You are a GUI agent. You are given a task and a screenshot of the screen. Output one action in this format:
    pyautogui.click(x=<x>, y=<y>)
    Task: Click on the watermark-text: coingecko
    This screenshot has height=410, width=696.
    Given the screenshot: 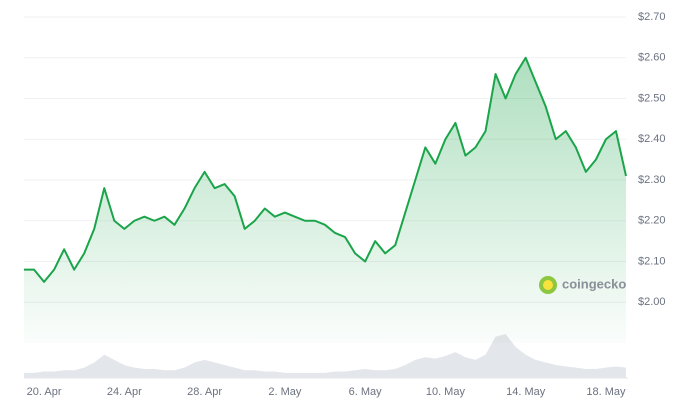 What is the action you would take?
    pyautogui.click(x=594, y=283)
    